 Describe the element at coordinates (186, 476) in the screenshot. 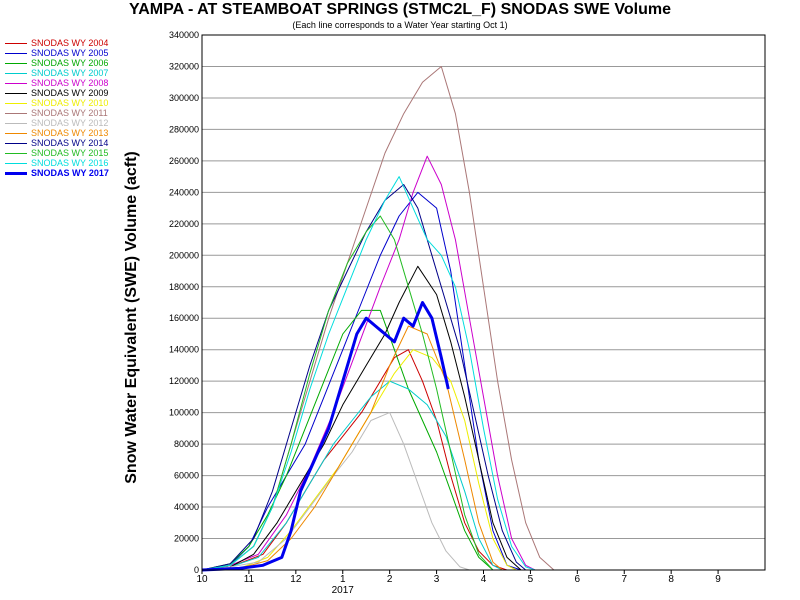

I see `y-tick-label: 60000` at that location.